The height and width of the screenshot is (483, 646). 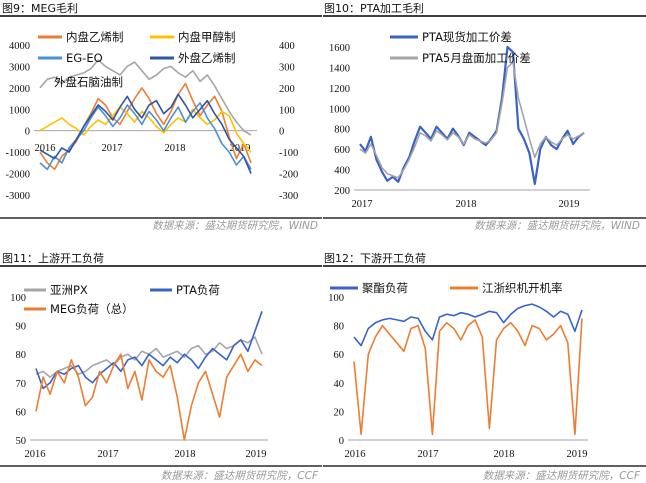 I want to click on chart10-y-tick-label: 1200, so click(x=339, y=89).